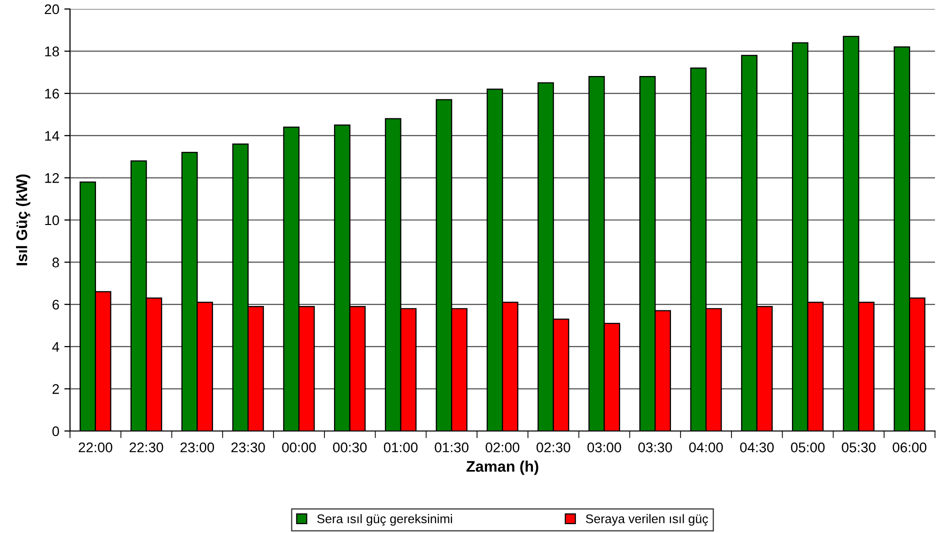  Describe the element at coordinates (55, 389) in the screenshot. I see `y-tick-label: 2` at that location.